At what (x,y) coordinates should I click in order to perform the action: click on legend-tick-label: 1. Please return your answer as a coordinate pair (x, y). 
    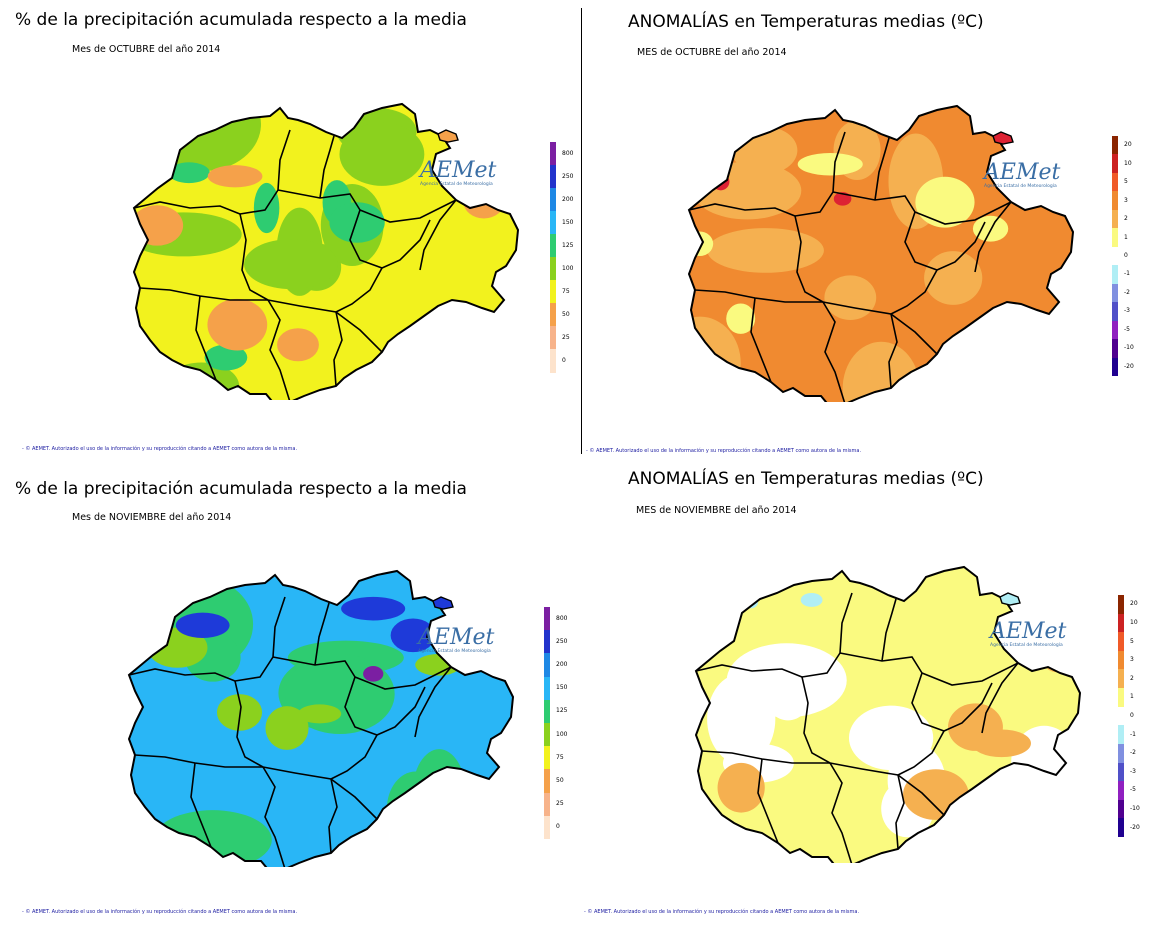
    Looking at the image, I should click on (1126, 237).